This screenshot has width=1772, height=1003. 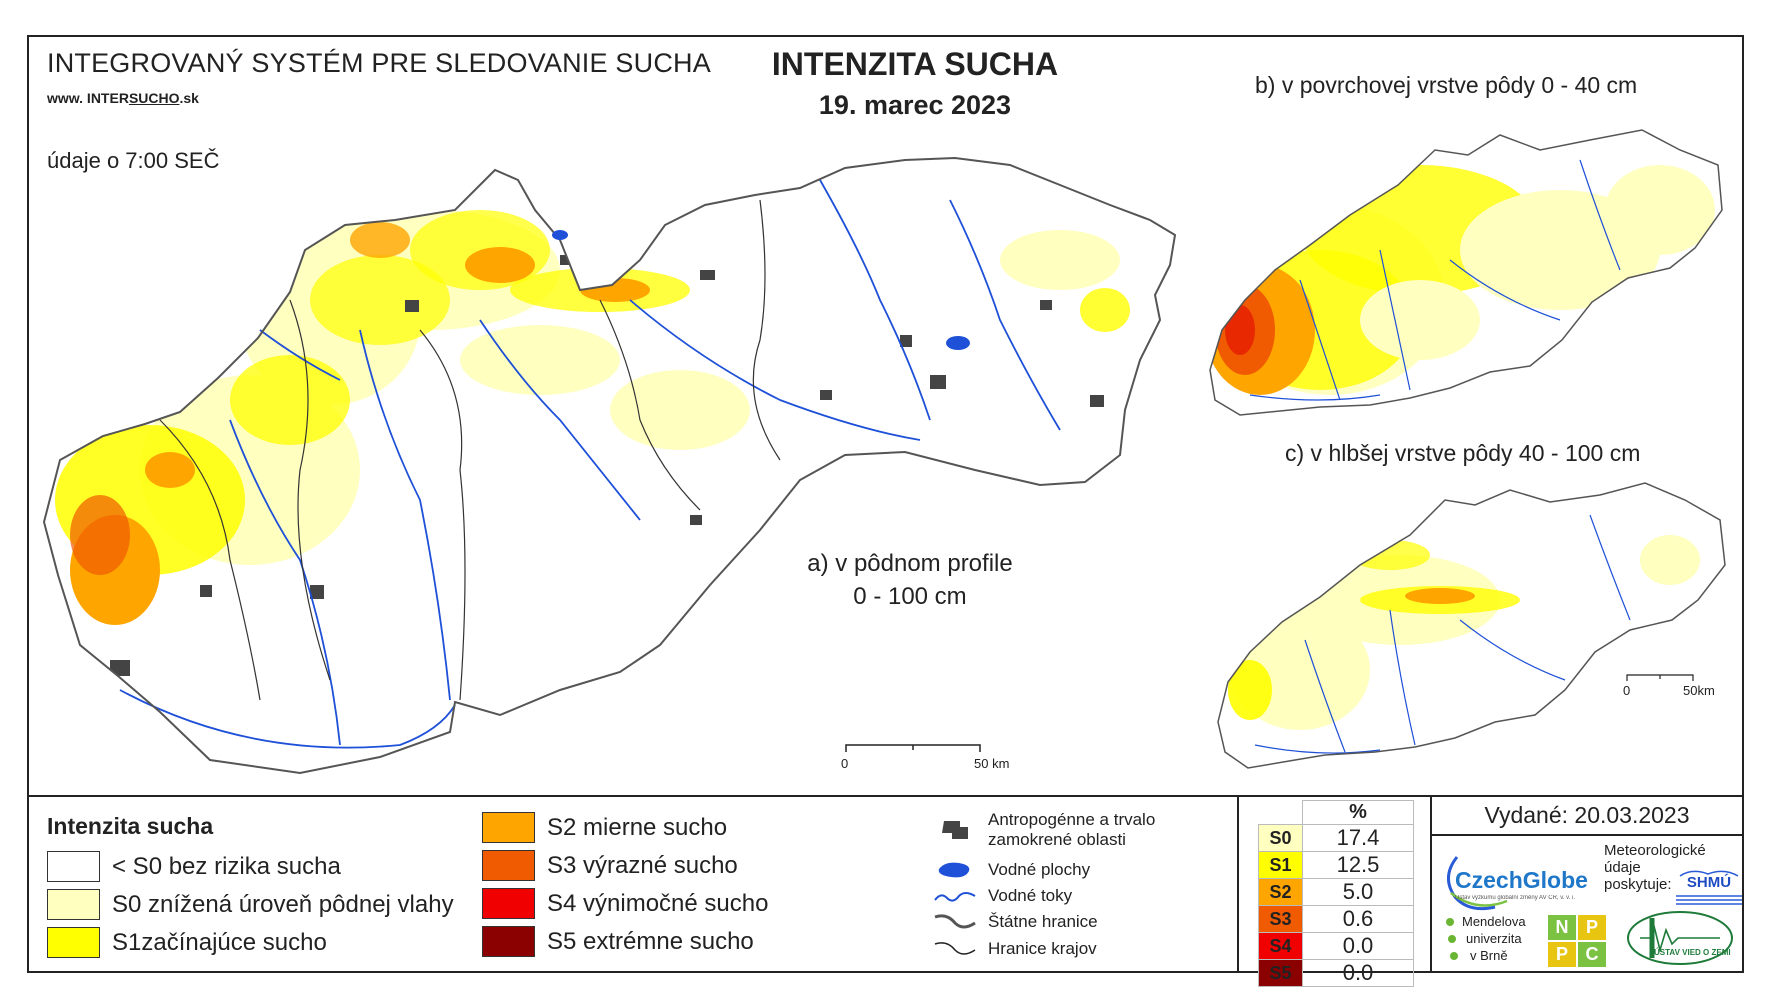 What do you see at coordinates (1660, 677) in the screenshot?
I see `small-scale-bar` at bounding box center [1660, 677].